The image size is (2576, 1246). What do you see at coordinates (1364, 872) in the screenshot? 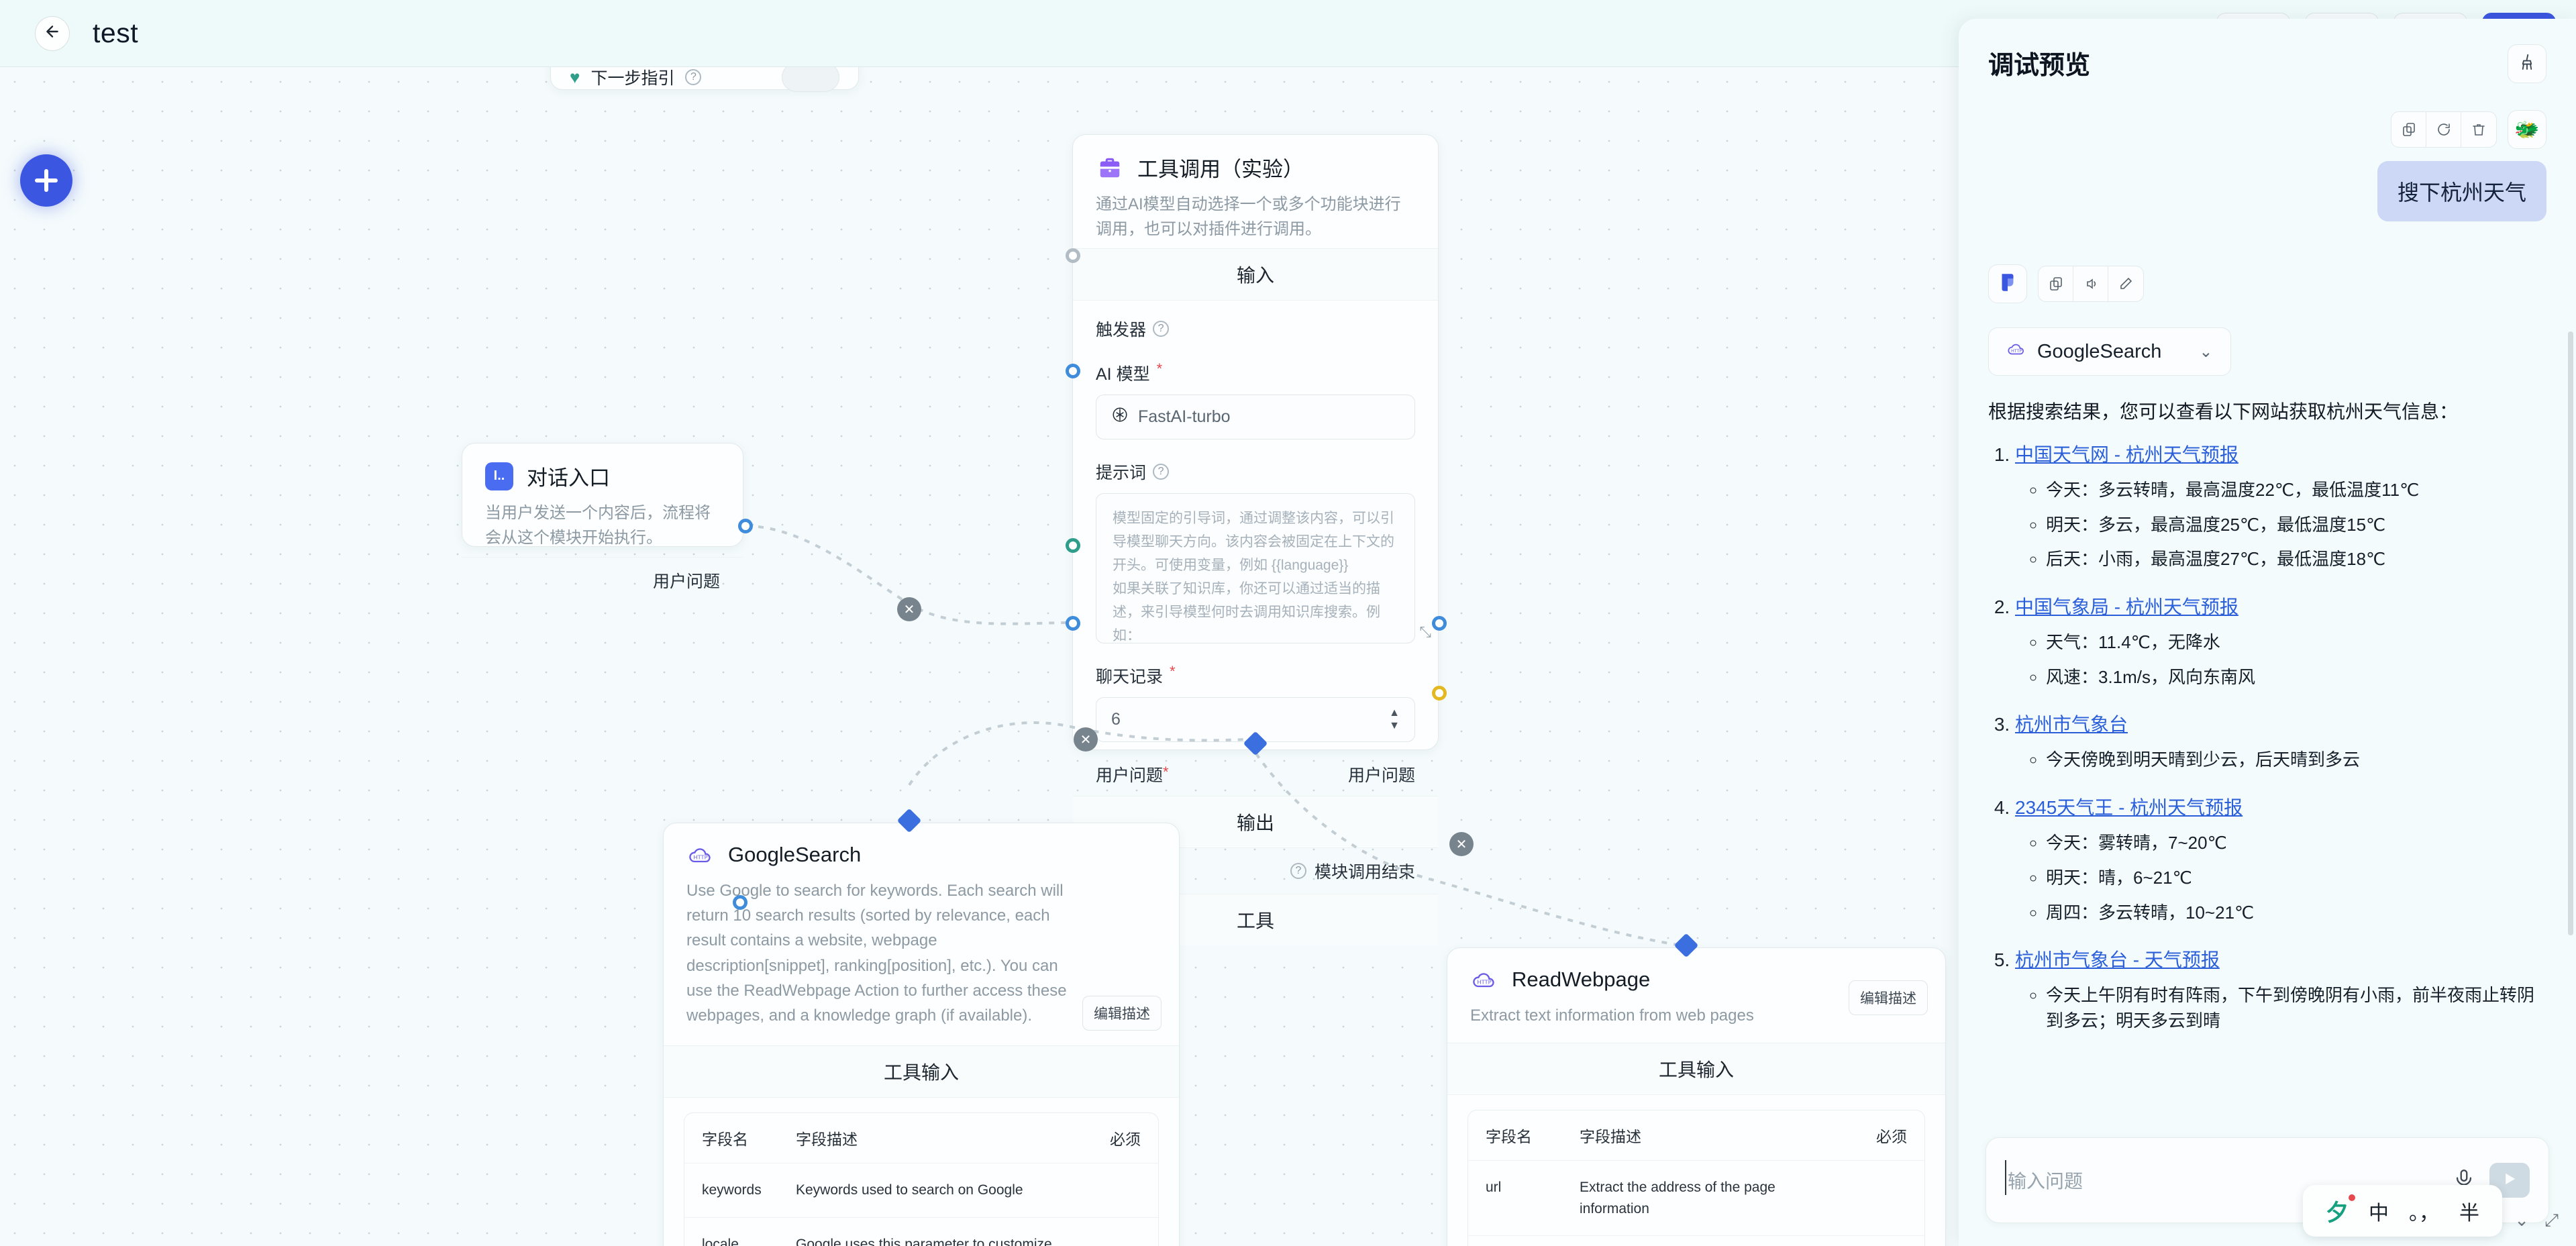
I see `module-end-label: 模块调用结束` at bounding box center [1364, 872].